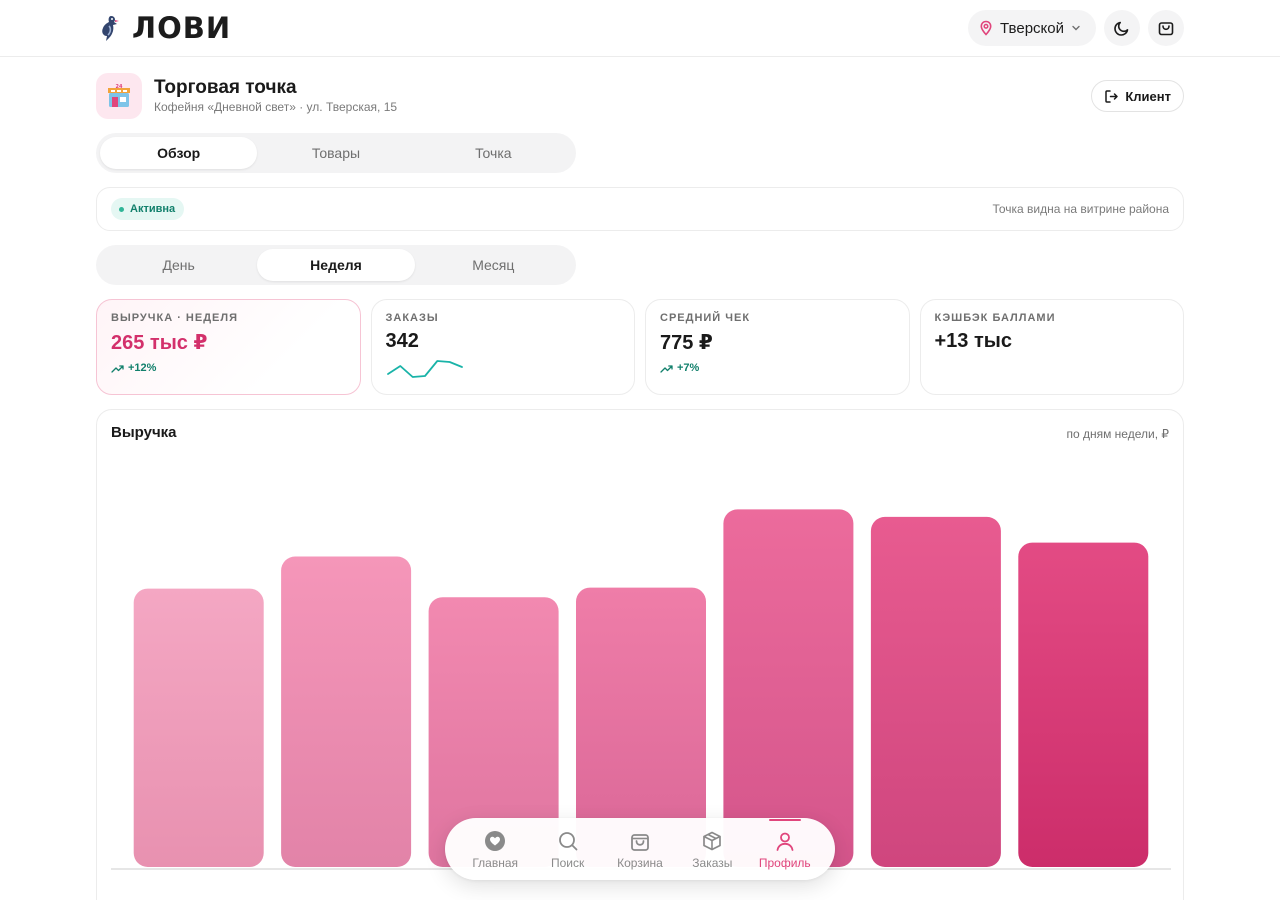  I want to click on logo: ЛОВИ, so click(164, 28).